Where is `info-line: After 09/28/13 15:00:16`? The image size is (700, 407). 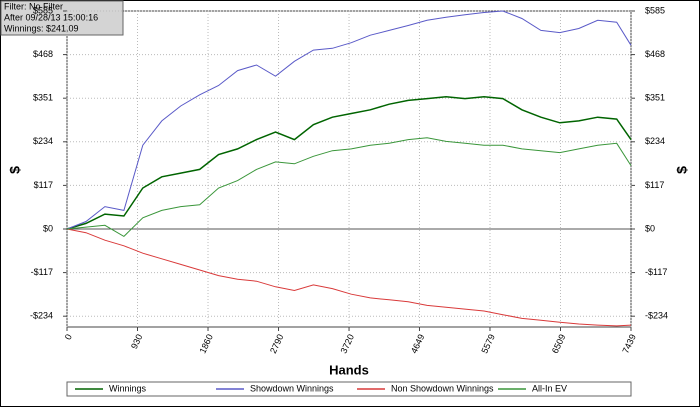
info-line: After 09/28/13 15:00:16 is located at coordinates (51, 17).